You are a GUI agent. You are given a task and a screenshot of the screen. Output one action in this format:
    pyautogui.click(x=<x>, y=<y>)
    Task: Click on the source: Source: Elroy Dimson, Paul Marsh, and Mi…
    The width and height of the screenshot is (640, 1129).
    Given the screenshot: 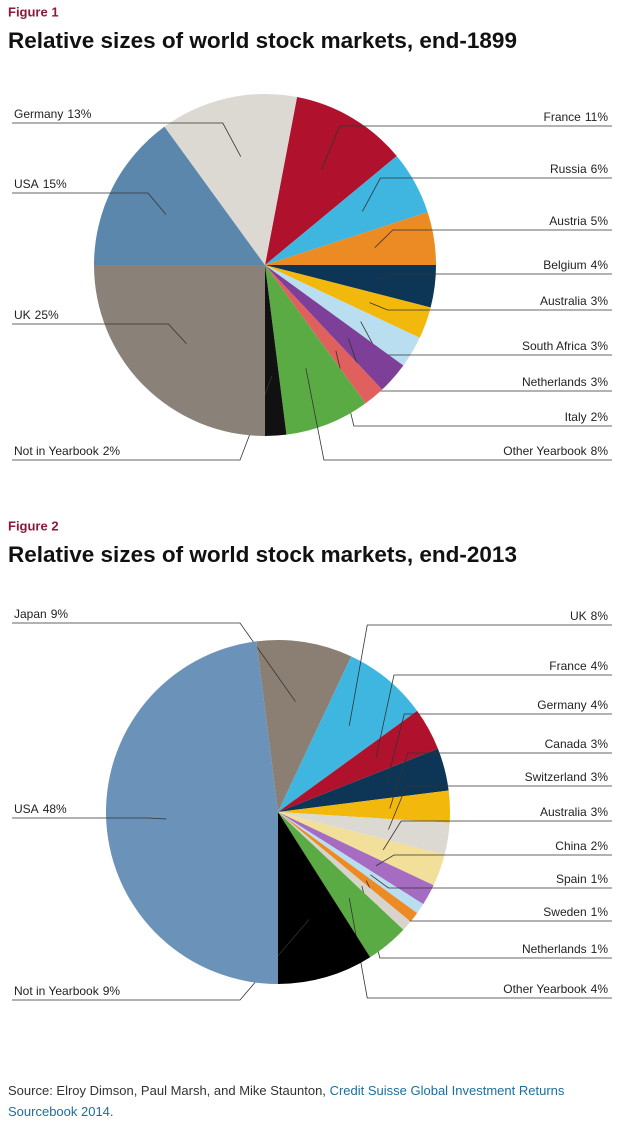 What is the action you would take?
    pyautogui.click(x=318, y=1101)
    